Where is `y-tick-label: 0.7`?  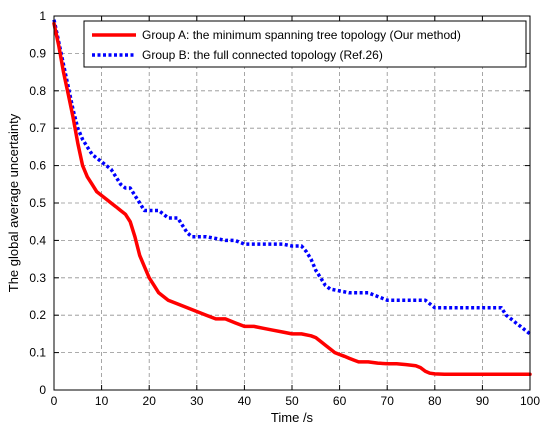
y-tick-label: 0.7 is located at coordinates (37, 128).